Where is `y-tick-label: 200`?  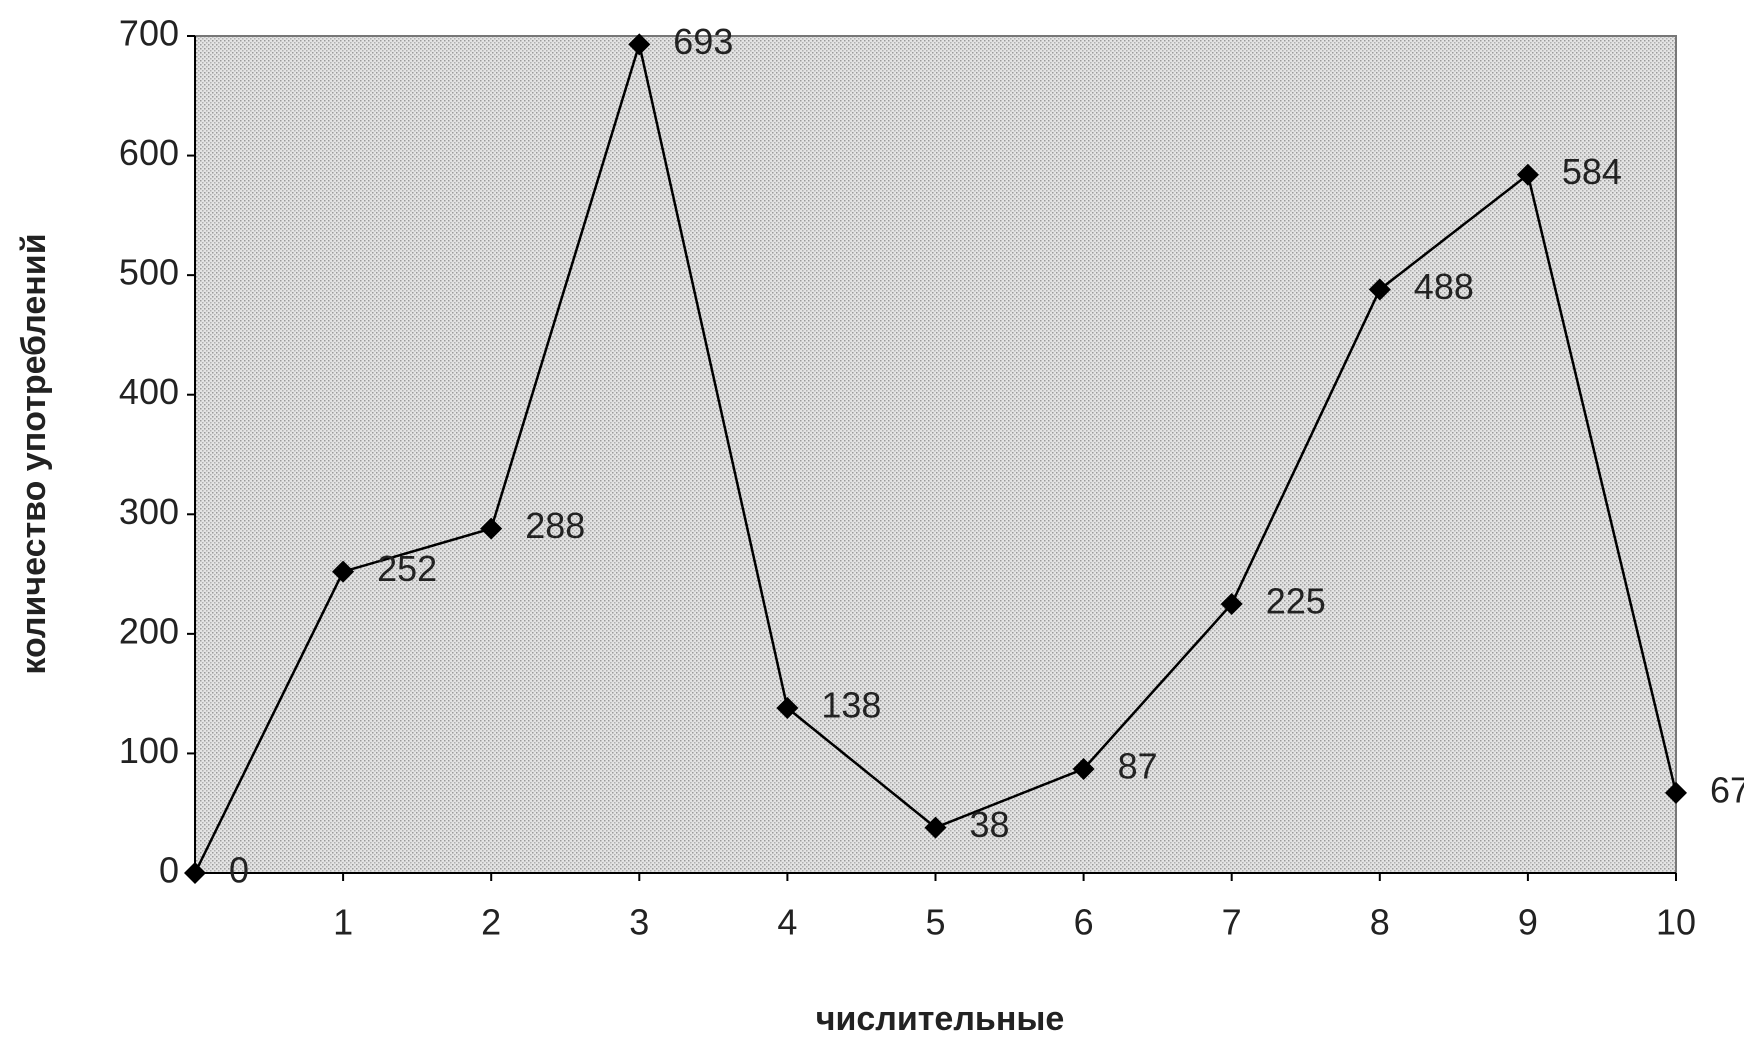
y-tick-label: 200 is located at coordinates (149, 630).